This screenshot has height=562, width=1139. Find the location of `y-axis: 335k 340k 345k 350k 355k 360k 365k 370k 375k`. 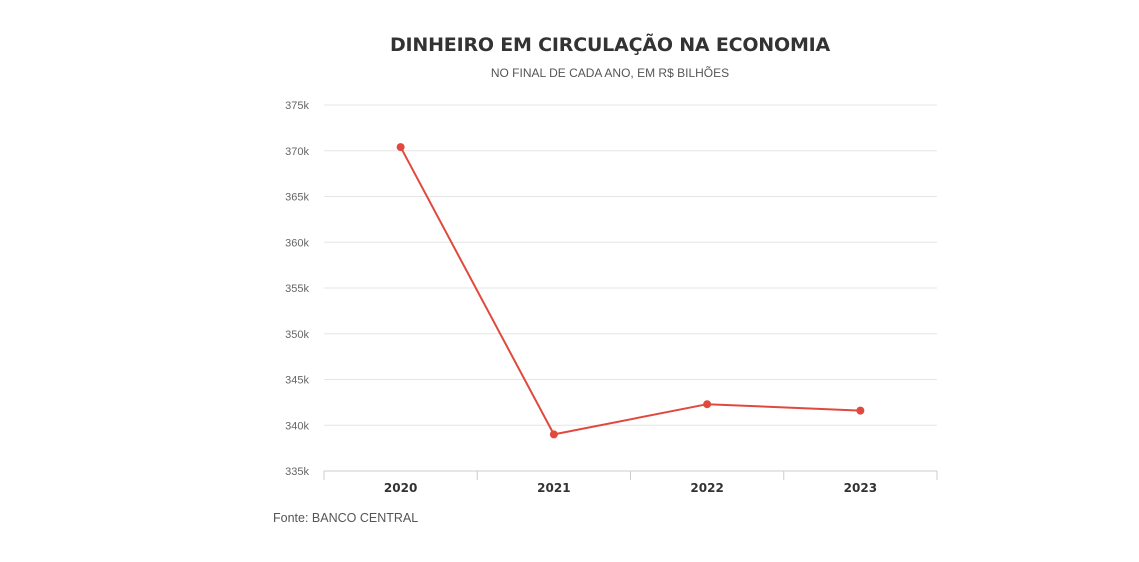

y-axis: 335k 340k 345k 350k 355k 360k 365k 370k 375k is located at coordinates (297, 289).